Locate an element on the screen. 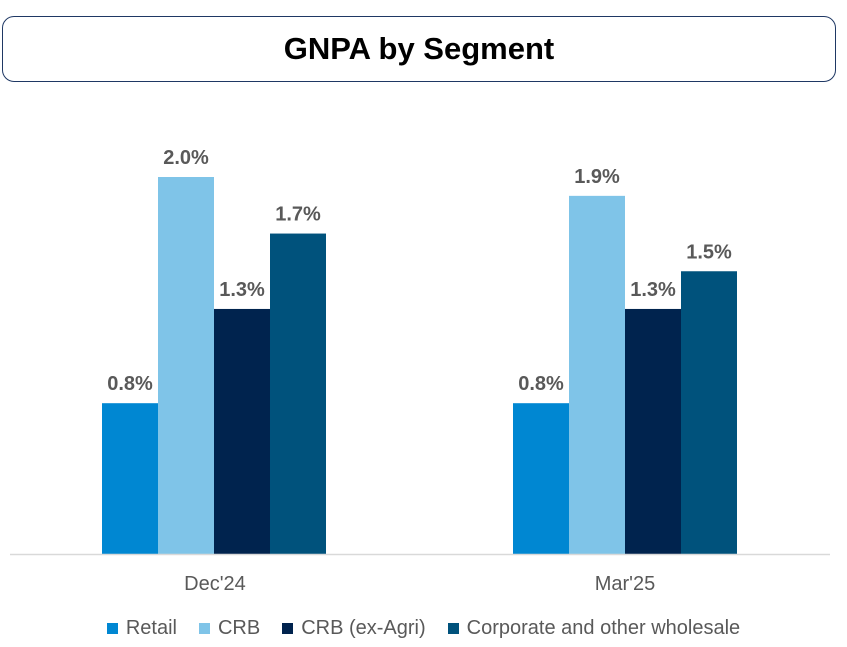 Image resolution: width=847 pixels, height=647 pixels. legend-item: Retail is located at coordinates (141, 628).